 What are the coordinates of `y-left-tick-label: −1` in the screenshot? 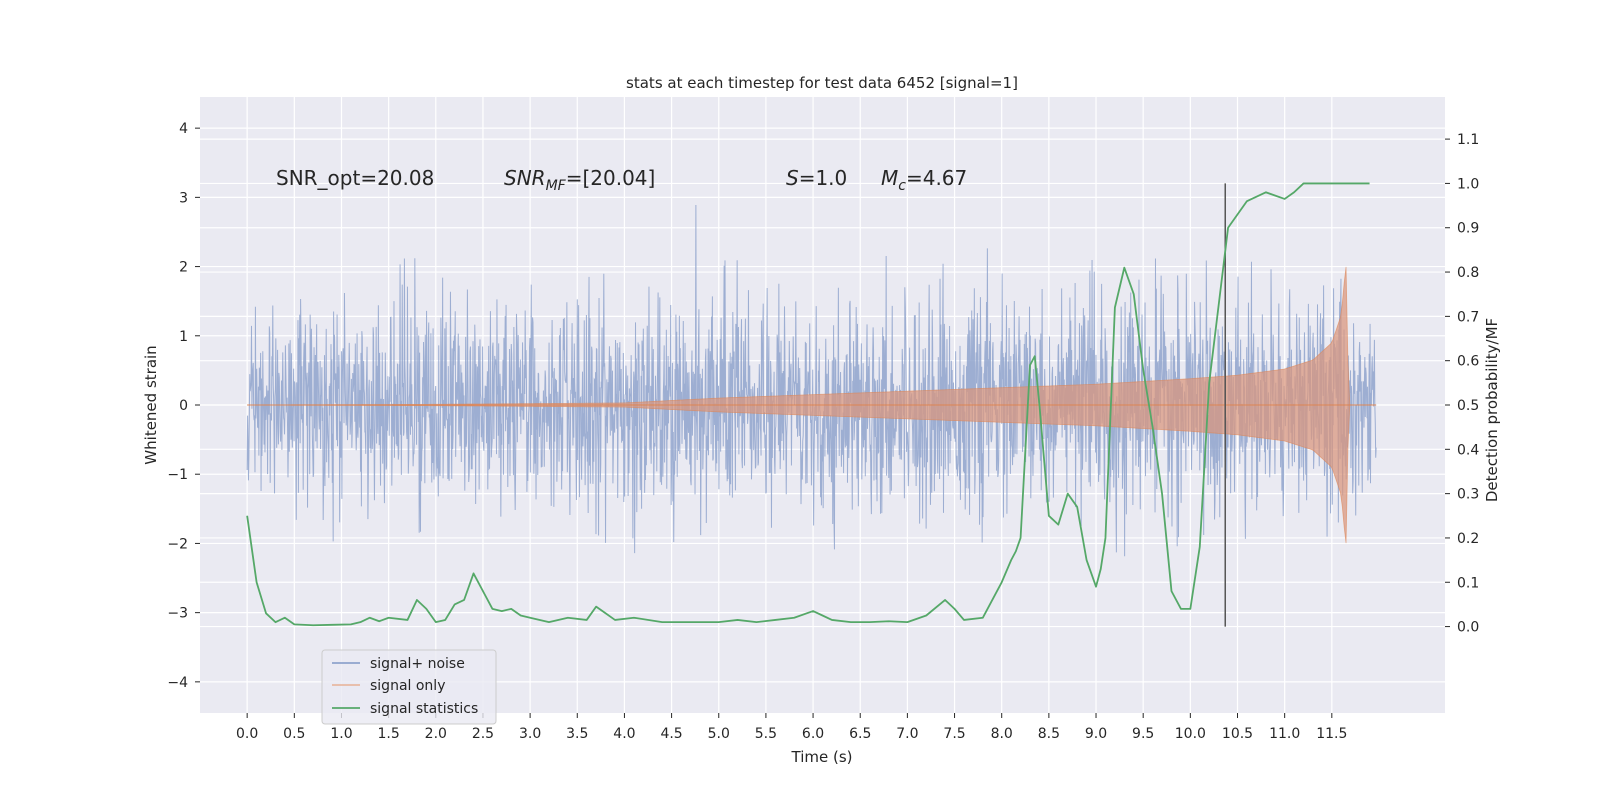 It's located at (177, 475).